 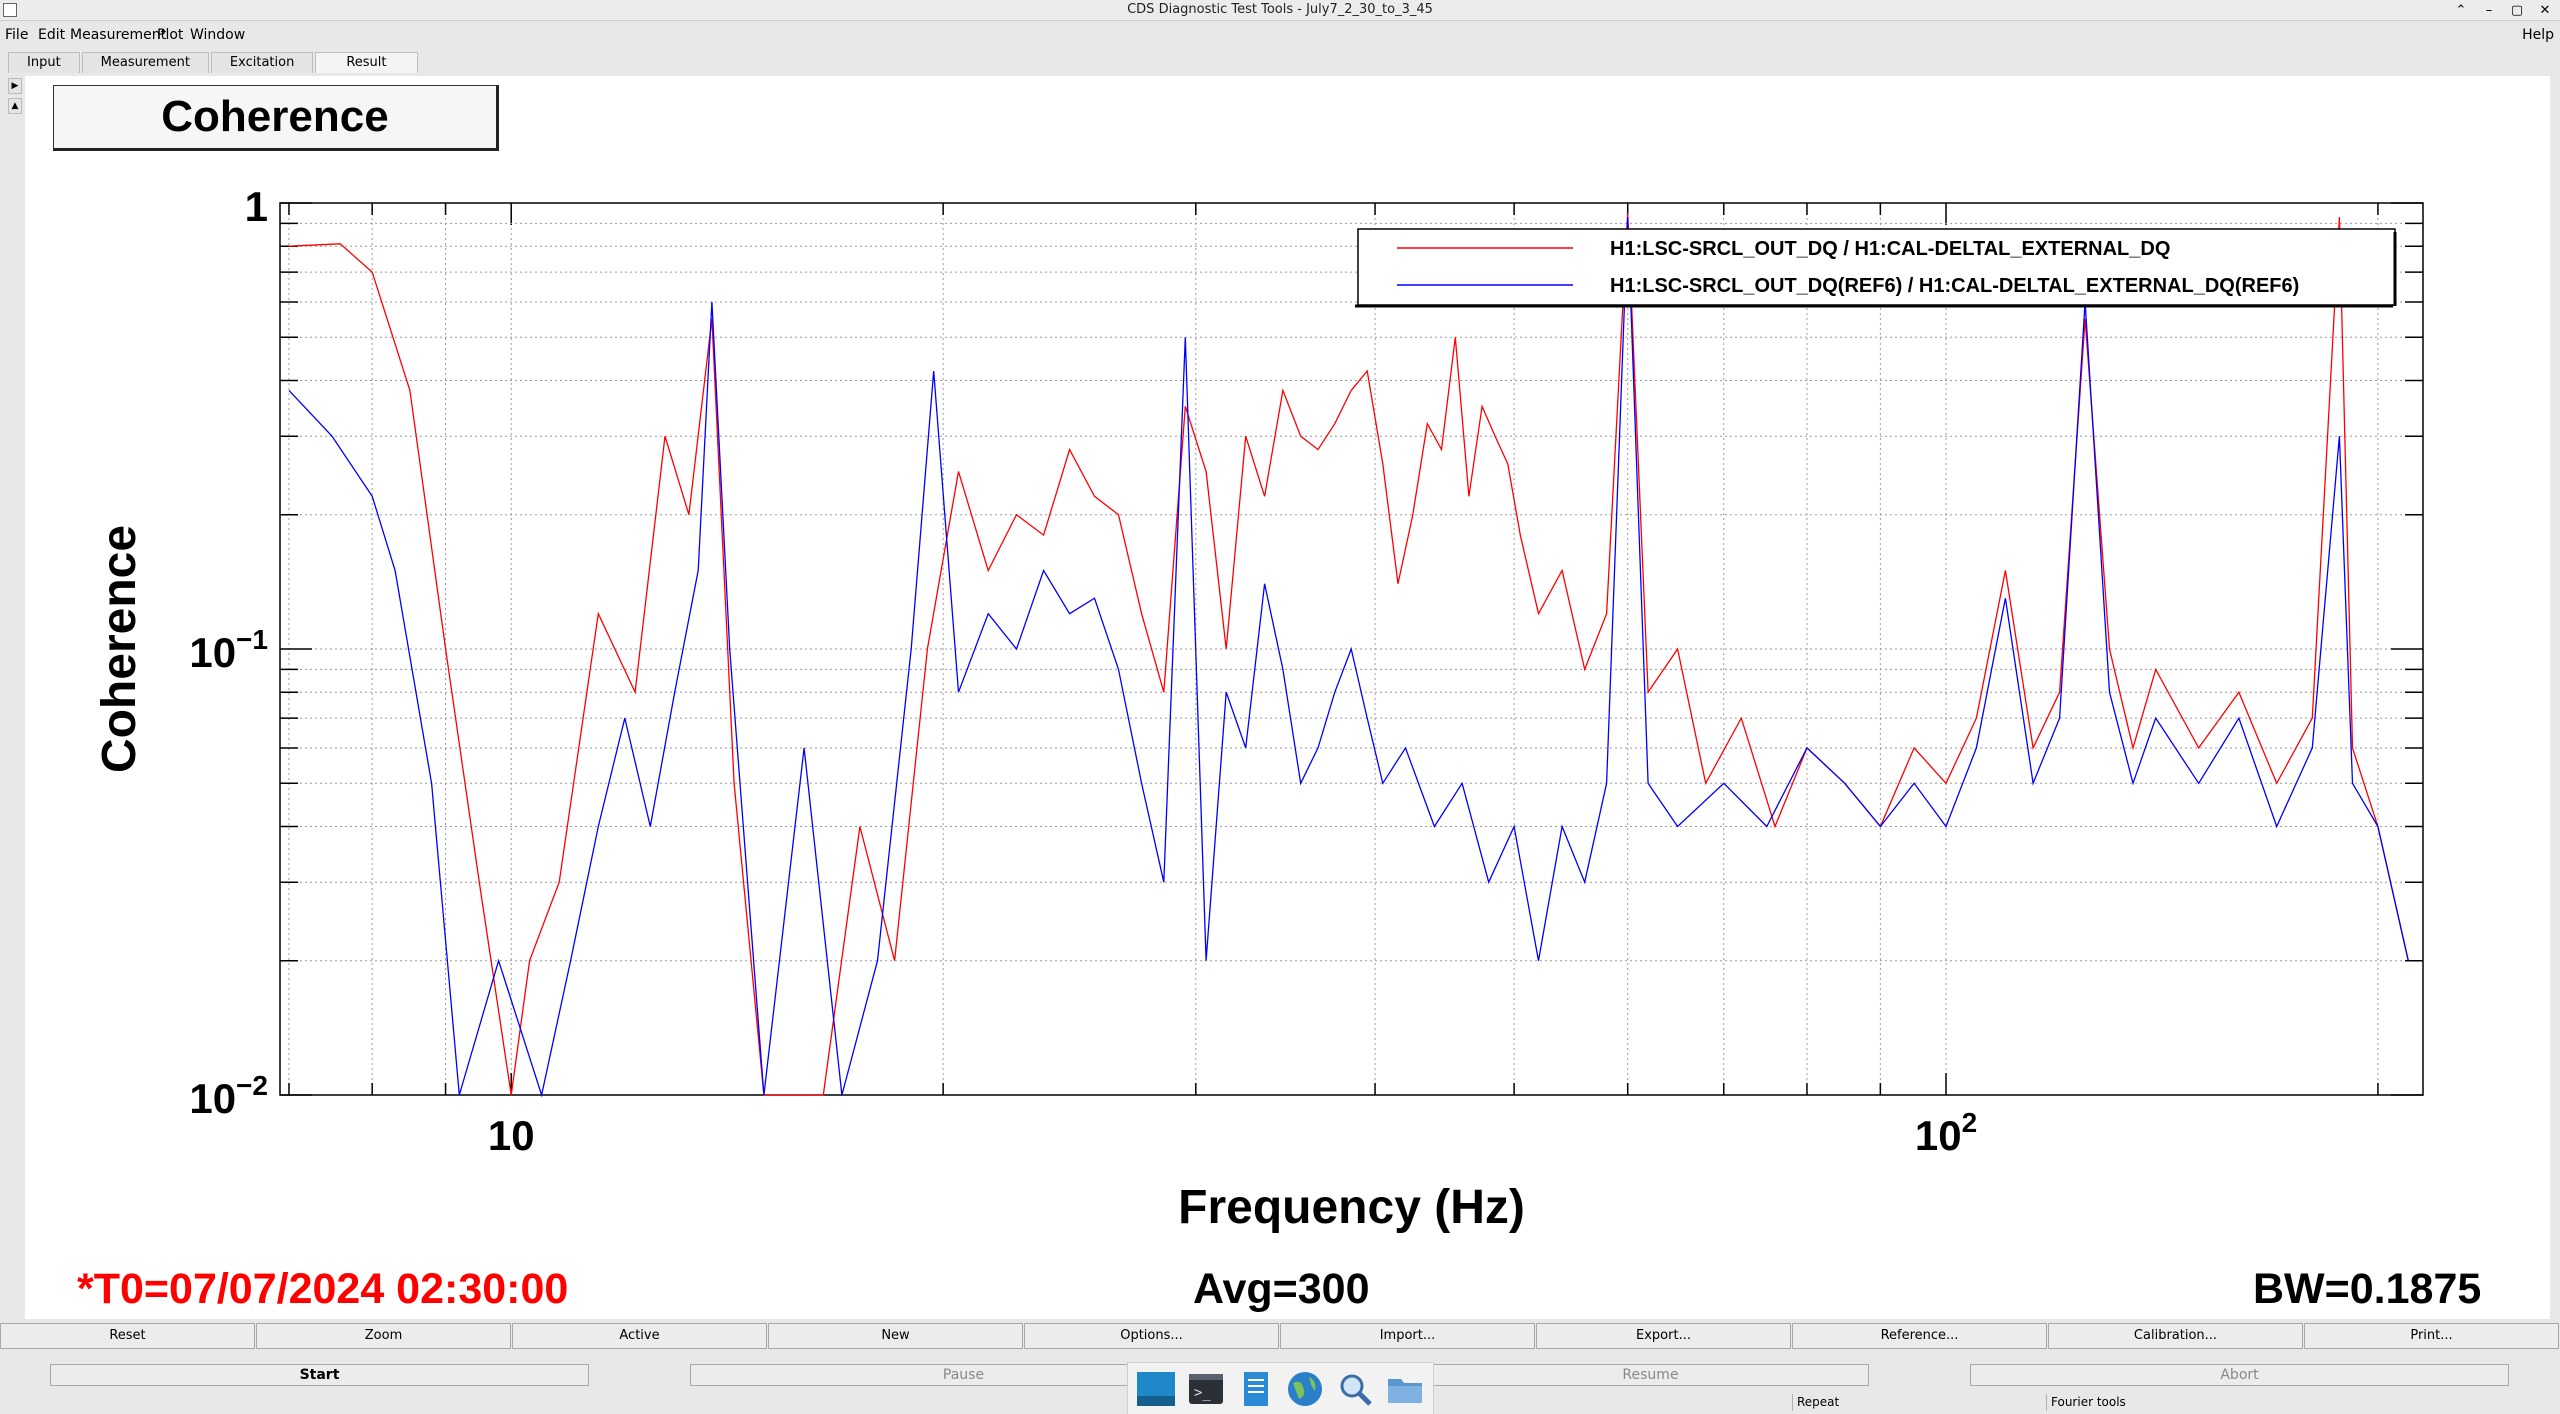 What do you see at coordinates (1351, 1207) in the screenshot?
I see `x-axis-label: Frequency (Hz)` at bounding box center [1351, 1207].